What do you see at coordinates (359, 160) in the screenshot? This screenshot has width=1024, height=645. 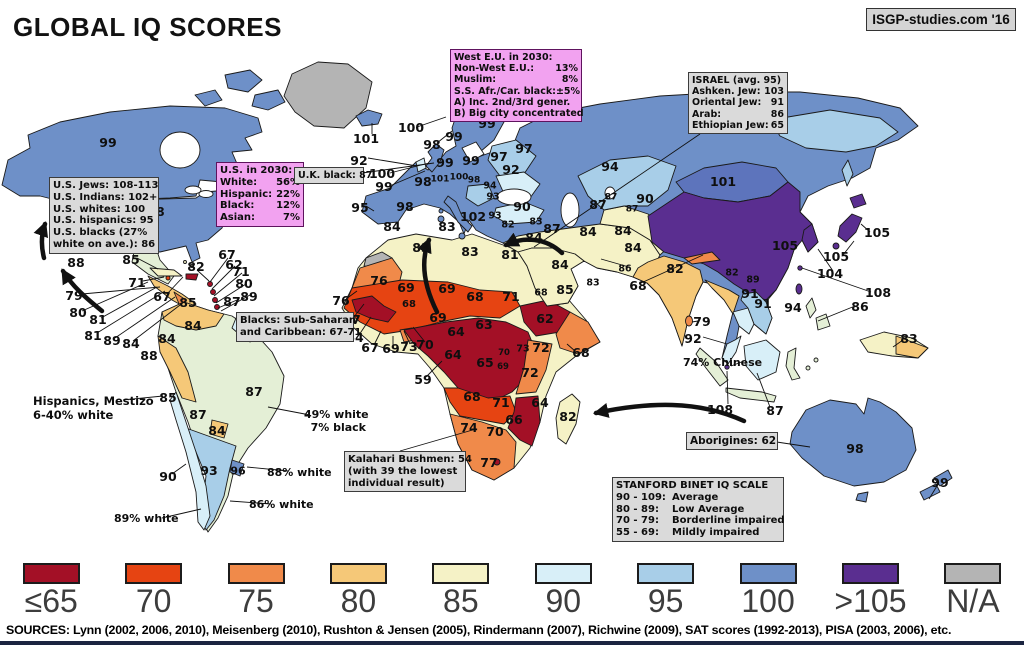 I see `iq-score-label: 92` at bounding box center [359, 160].